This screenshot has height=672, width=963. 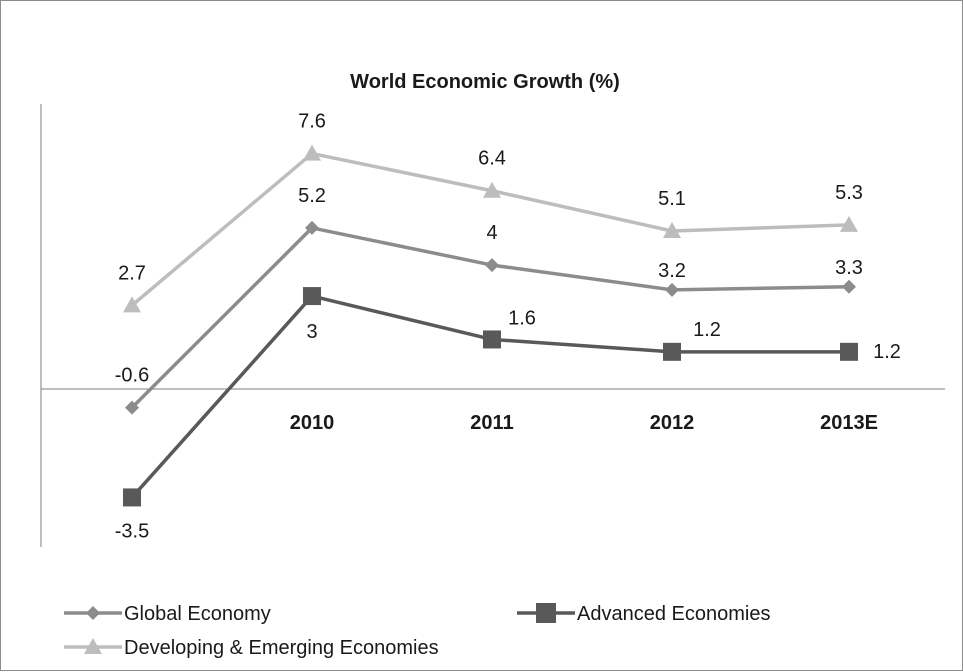 I want to click on data-label: 2.7, so click(x=132, y=273).